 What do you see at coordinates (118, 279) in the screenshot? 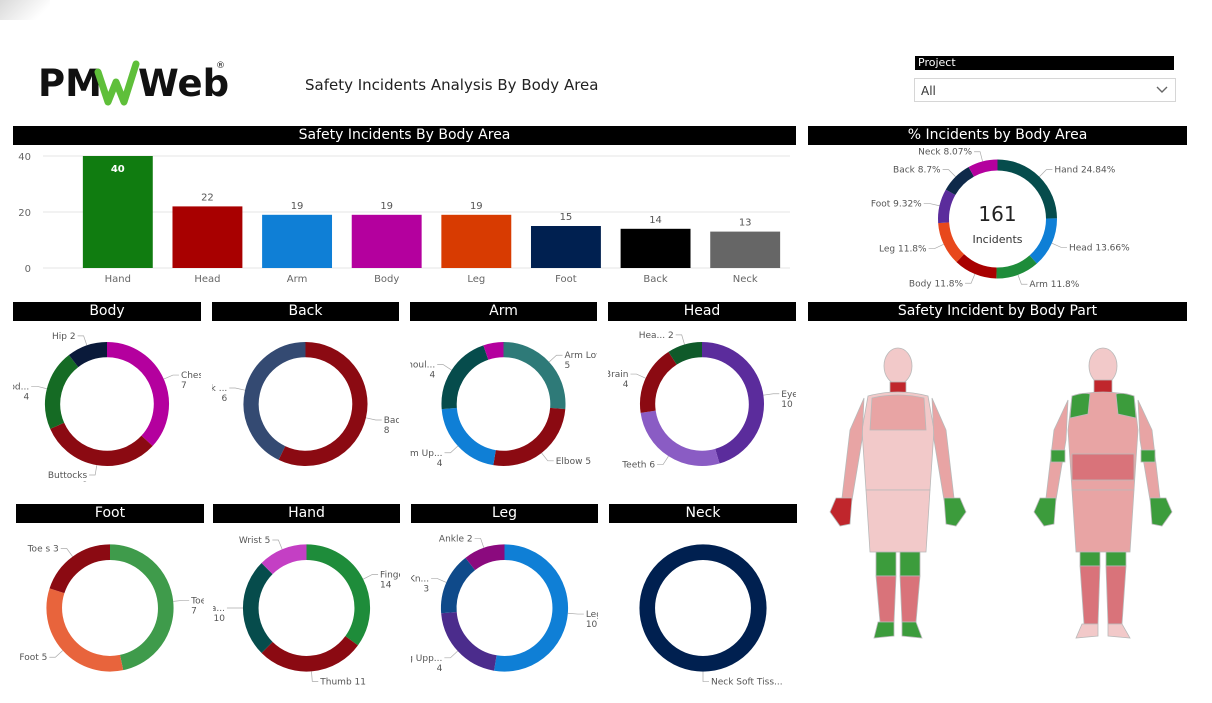
I see `x-category-label: Hand` at bounding box center [118, 279].